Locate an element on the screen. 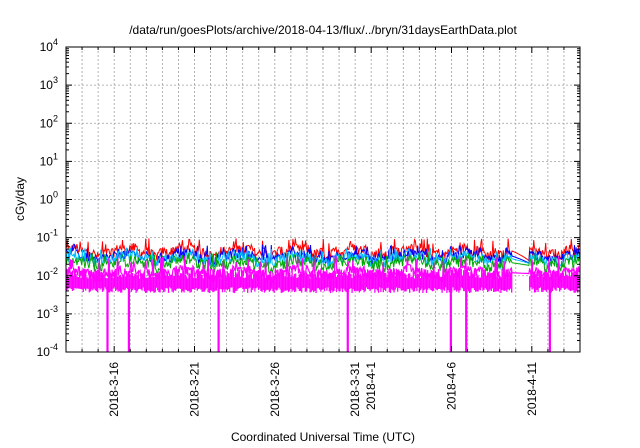 This screenshot has width=640, height=448. x-tick-label: 2018-3-26 is located at coordinates (275, 389).